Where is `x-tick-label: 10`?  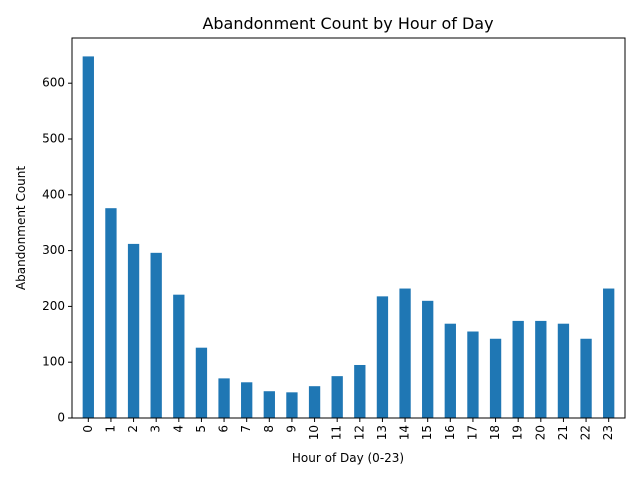
x-tick-label: 10 is located at coordinates (314, 432).